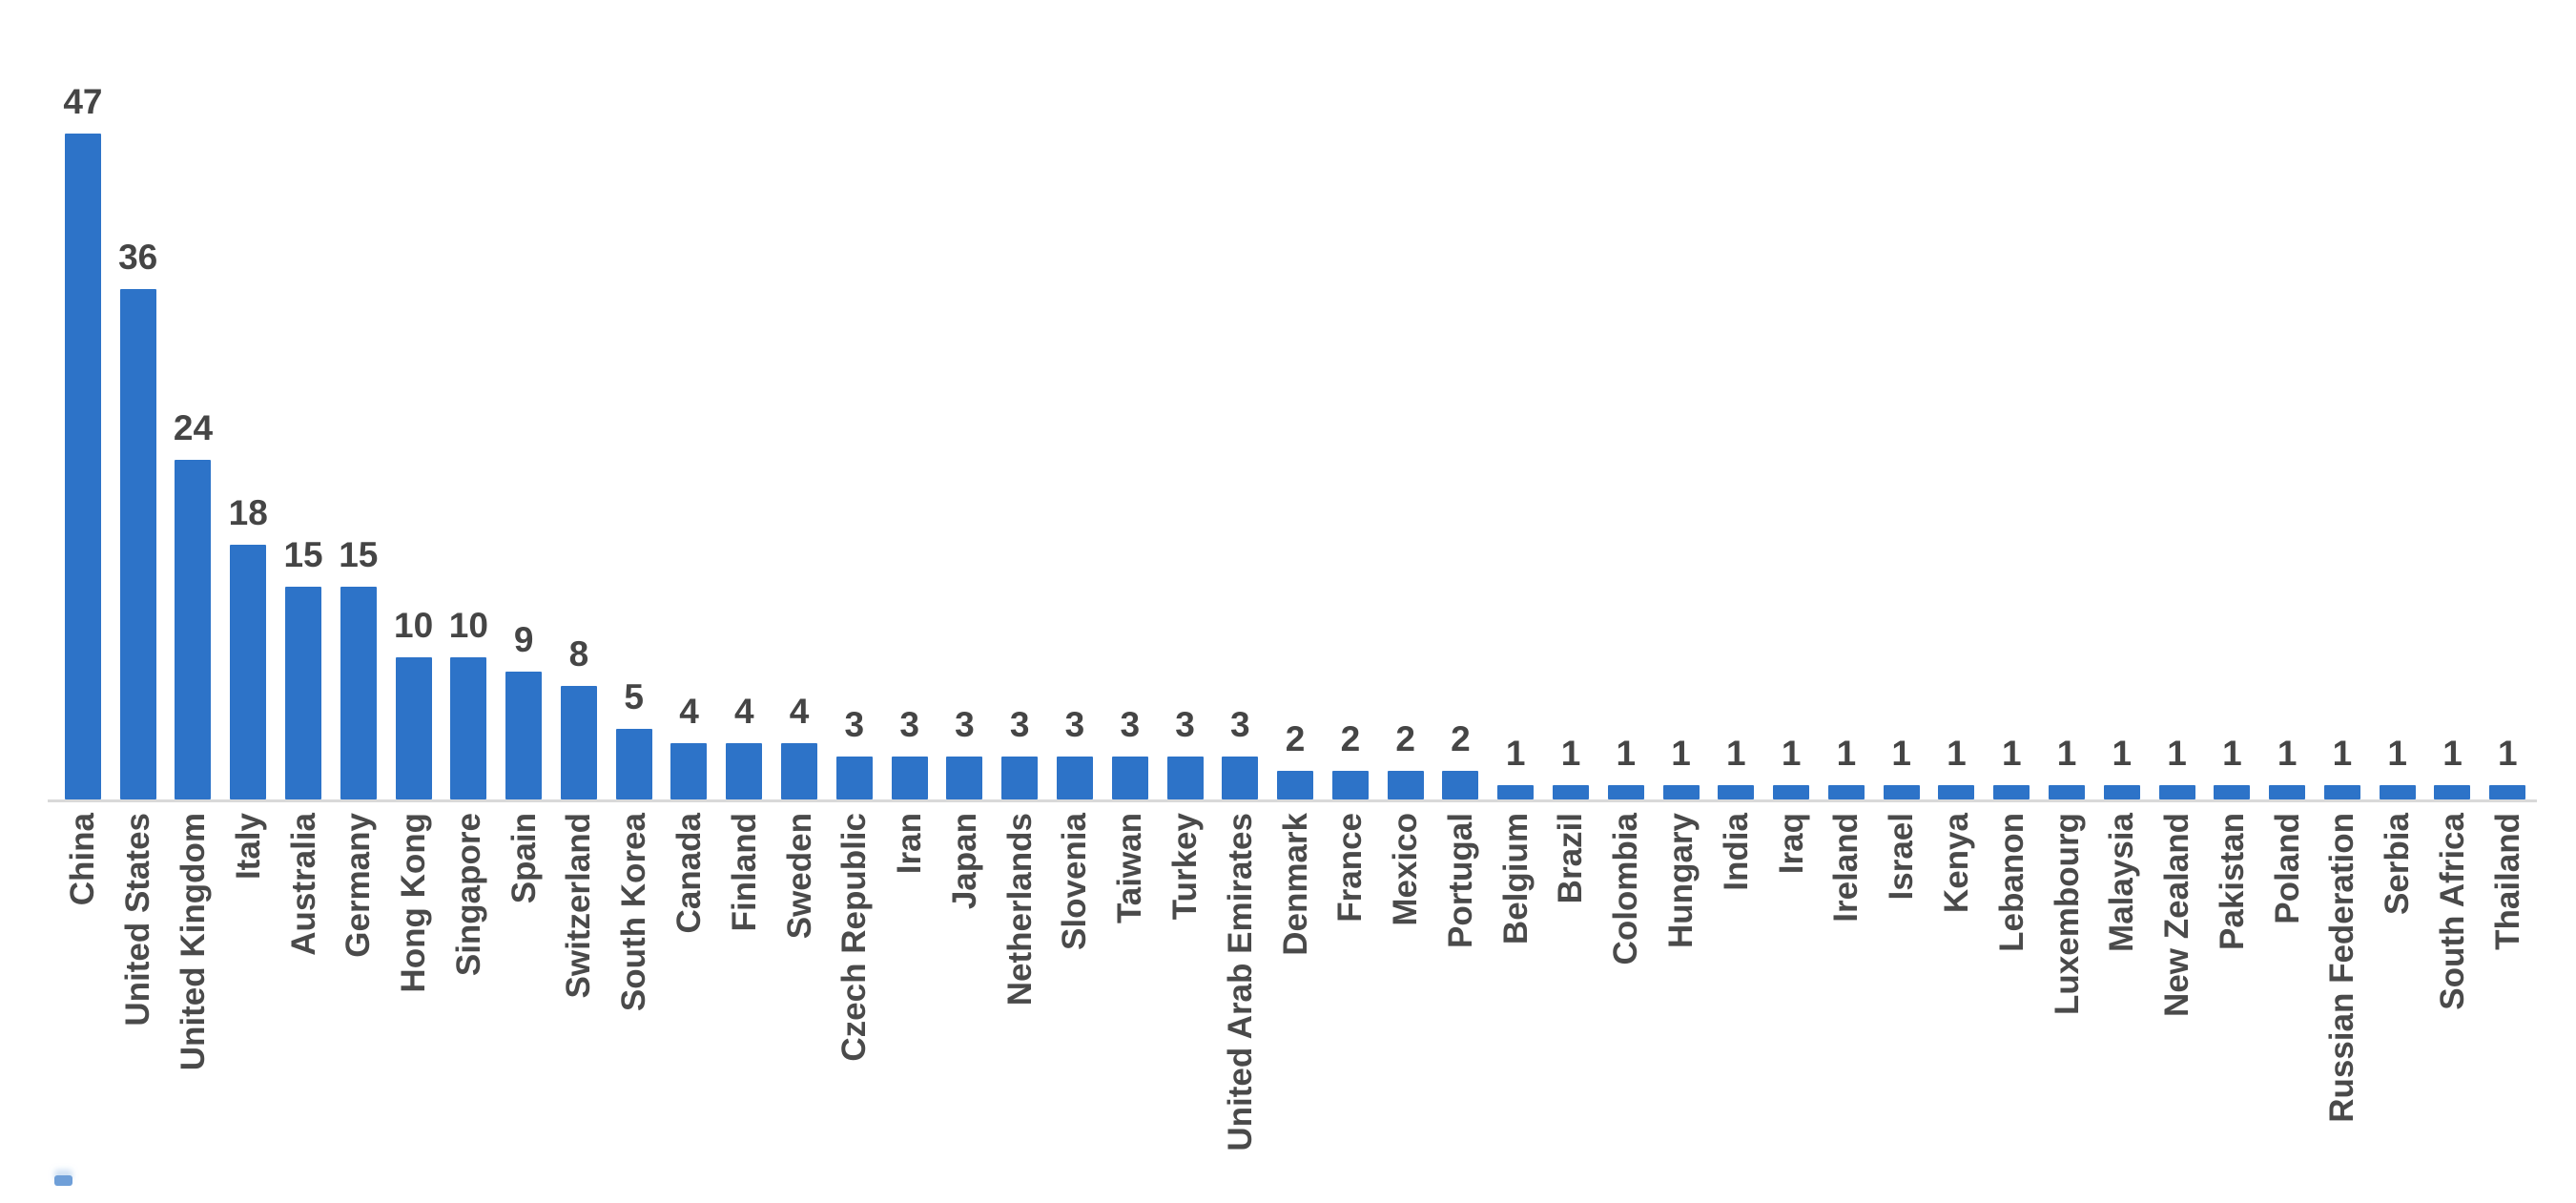 This screenshot has height=1203, width=2576. Describe the element at coordinates (414, 903) in the screenshot. I see `category-label: Hong Kong` at that location.